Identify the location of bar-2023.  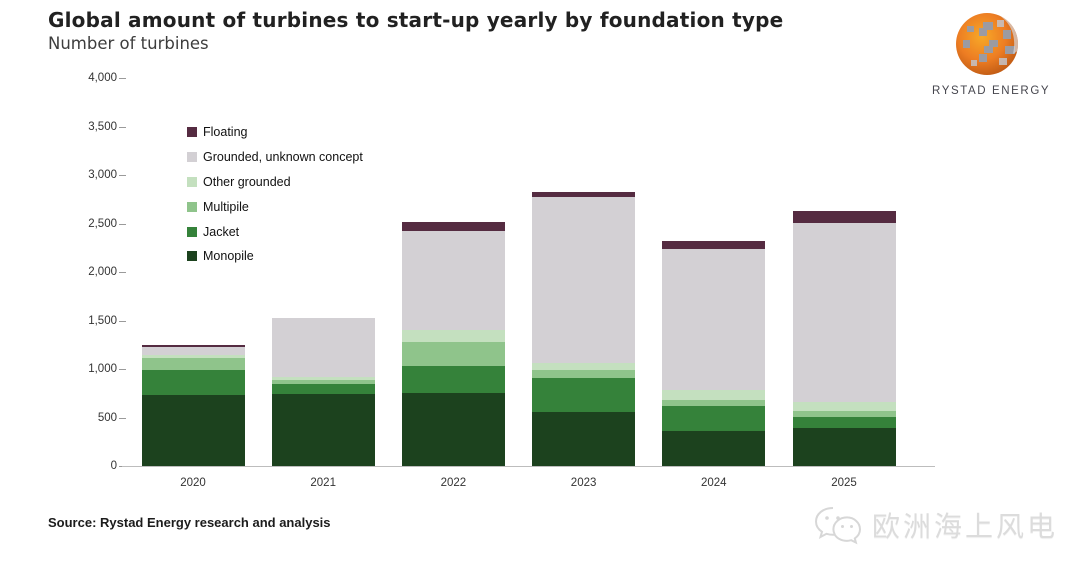
(584, 329).